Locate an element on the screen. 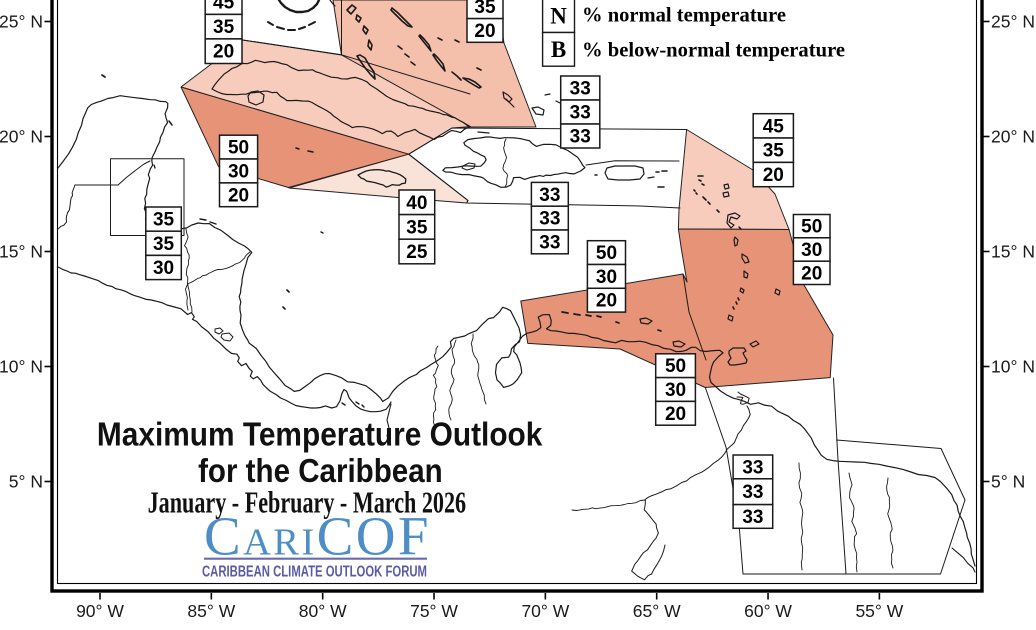  svg-text: 85° W is located at coordinates (211, 611).